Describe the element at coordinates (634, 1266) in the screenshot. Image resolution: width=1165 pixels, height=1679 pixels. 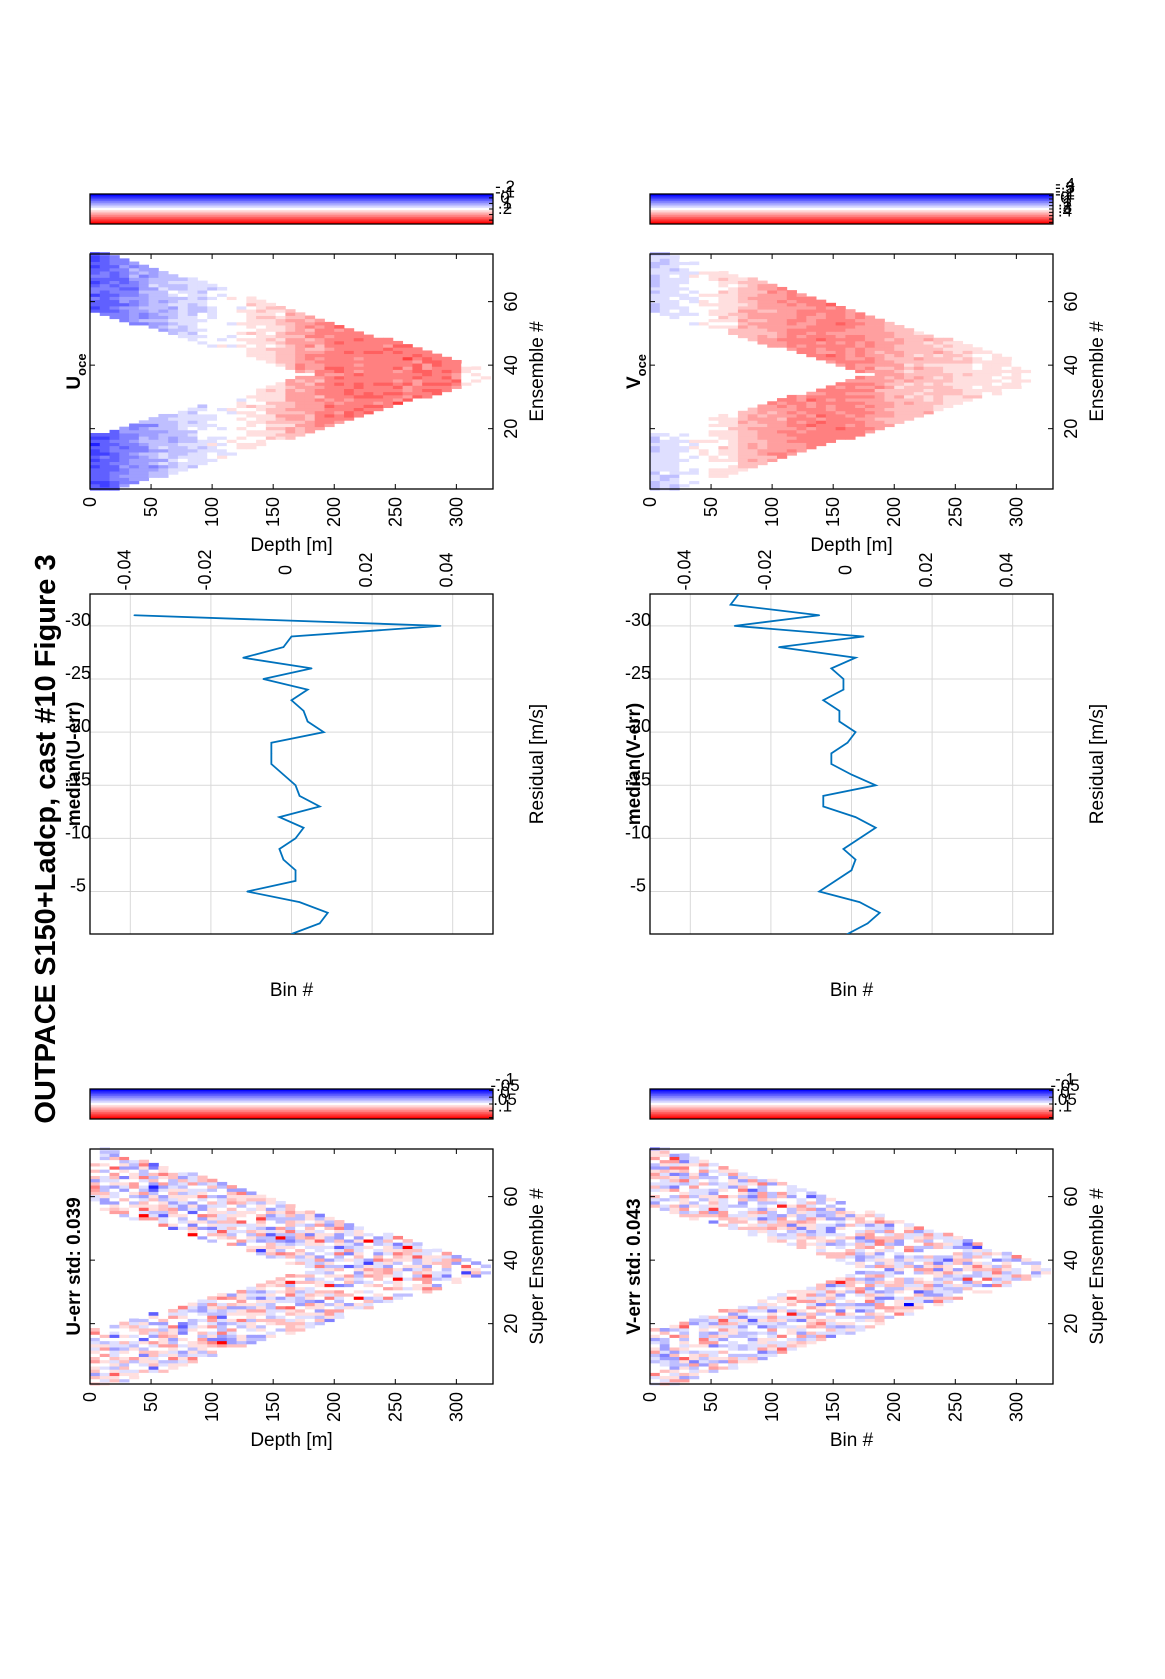
I see `verr-title: V-err std: 0.043` at that location.